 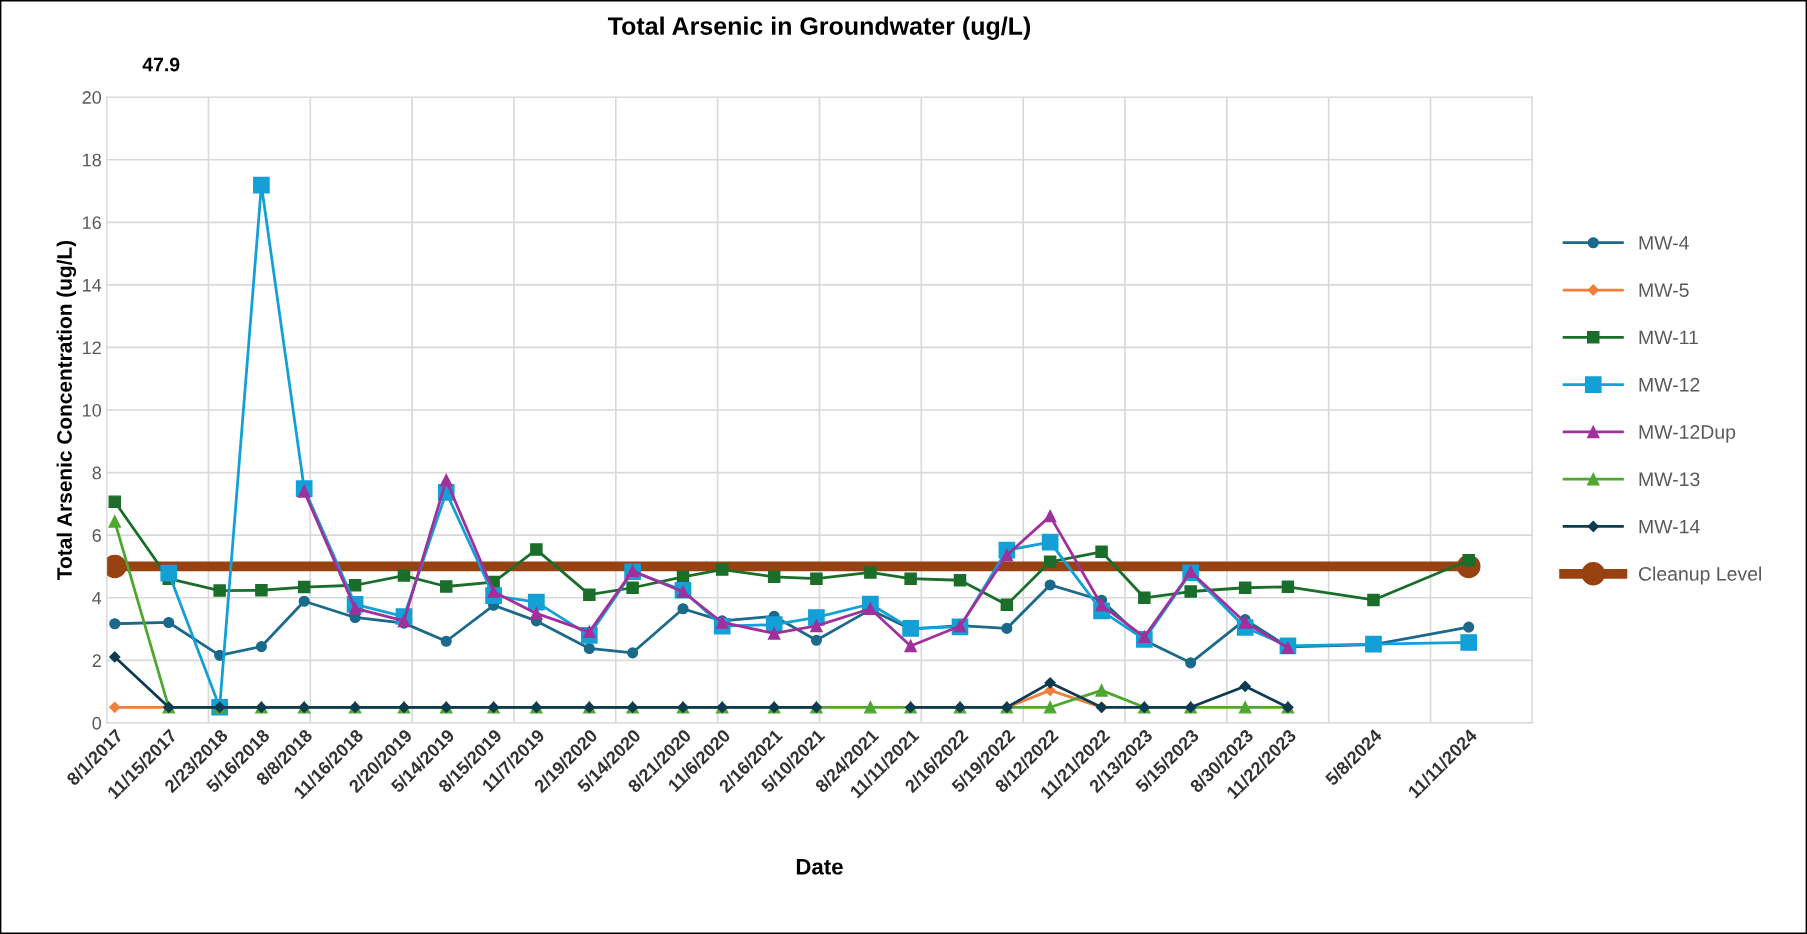 I want to click on legend-label: MW-11, so click(x=1668, y=337).